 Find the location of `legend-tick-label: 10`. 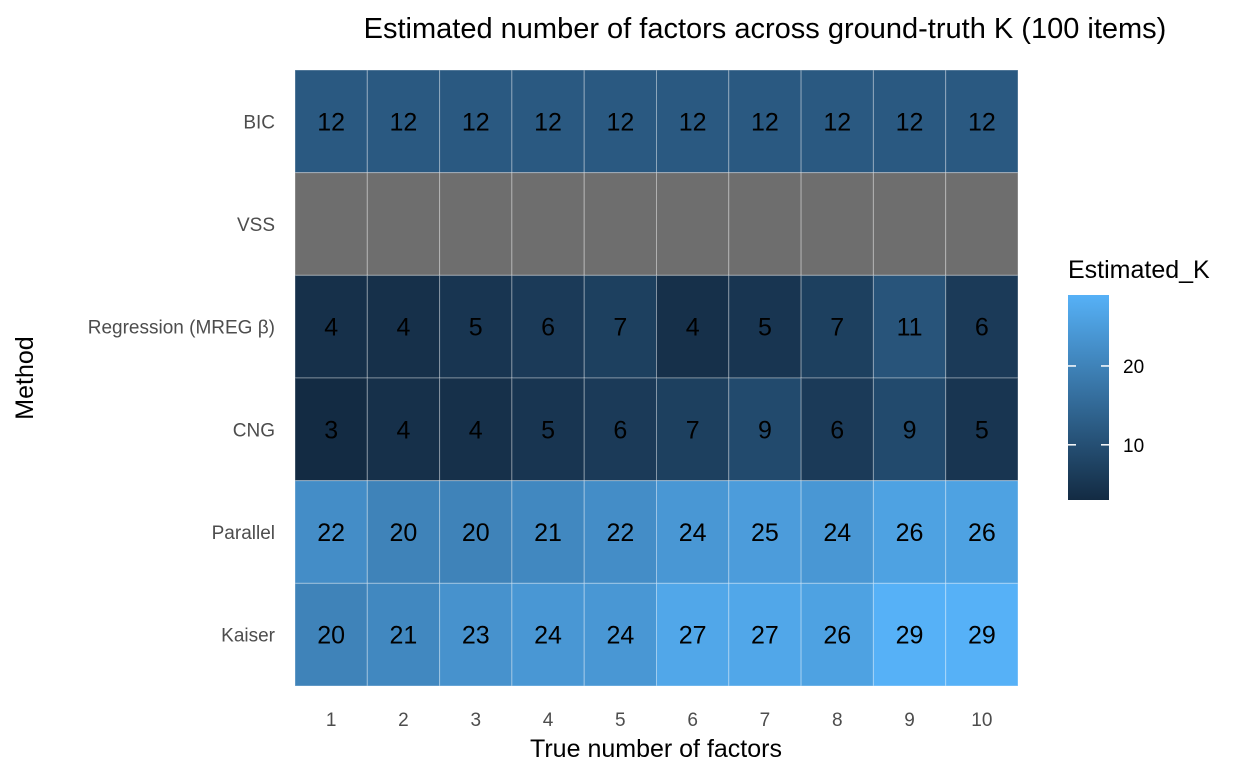

legend-tick-label: 10 is located at coordinates (1133, 446).